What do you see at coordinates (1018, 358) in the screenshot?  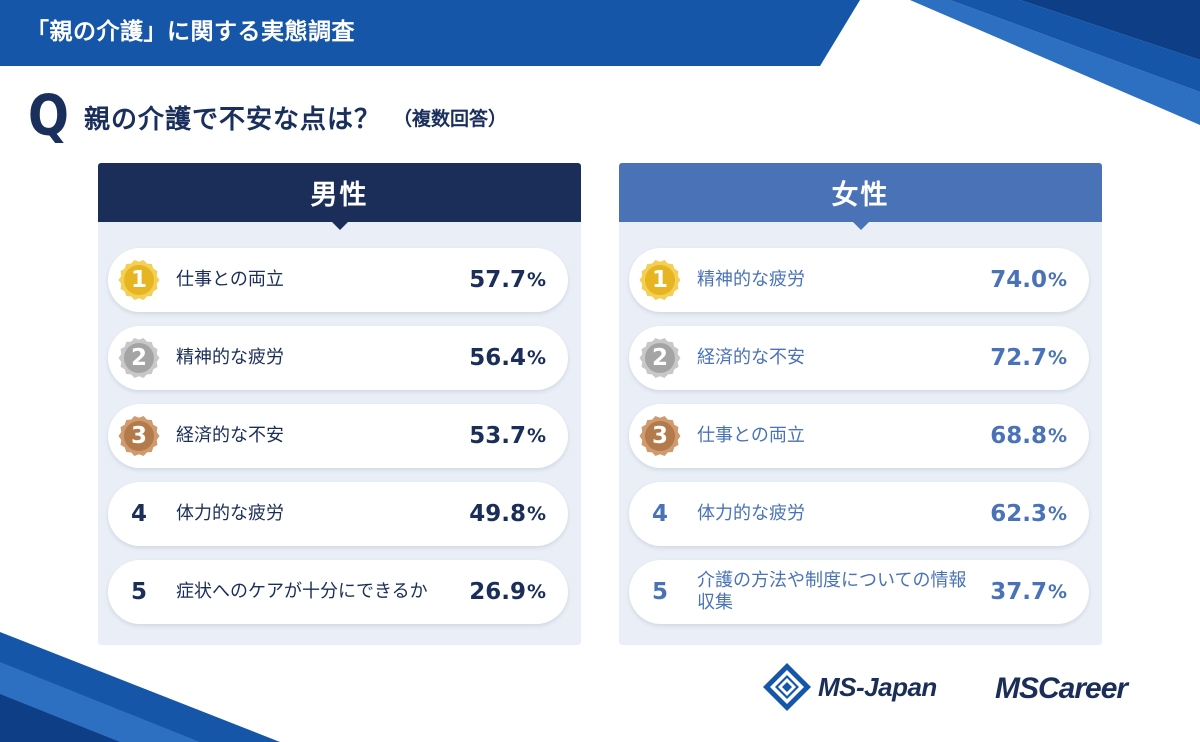 I see `value-number: 72.7` at bounding box center [1018, 358].